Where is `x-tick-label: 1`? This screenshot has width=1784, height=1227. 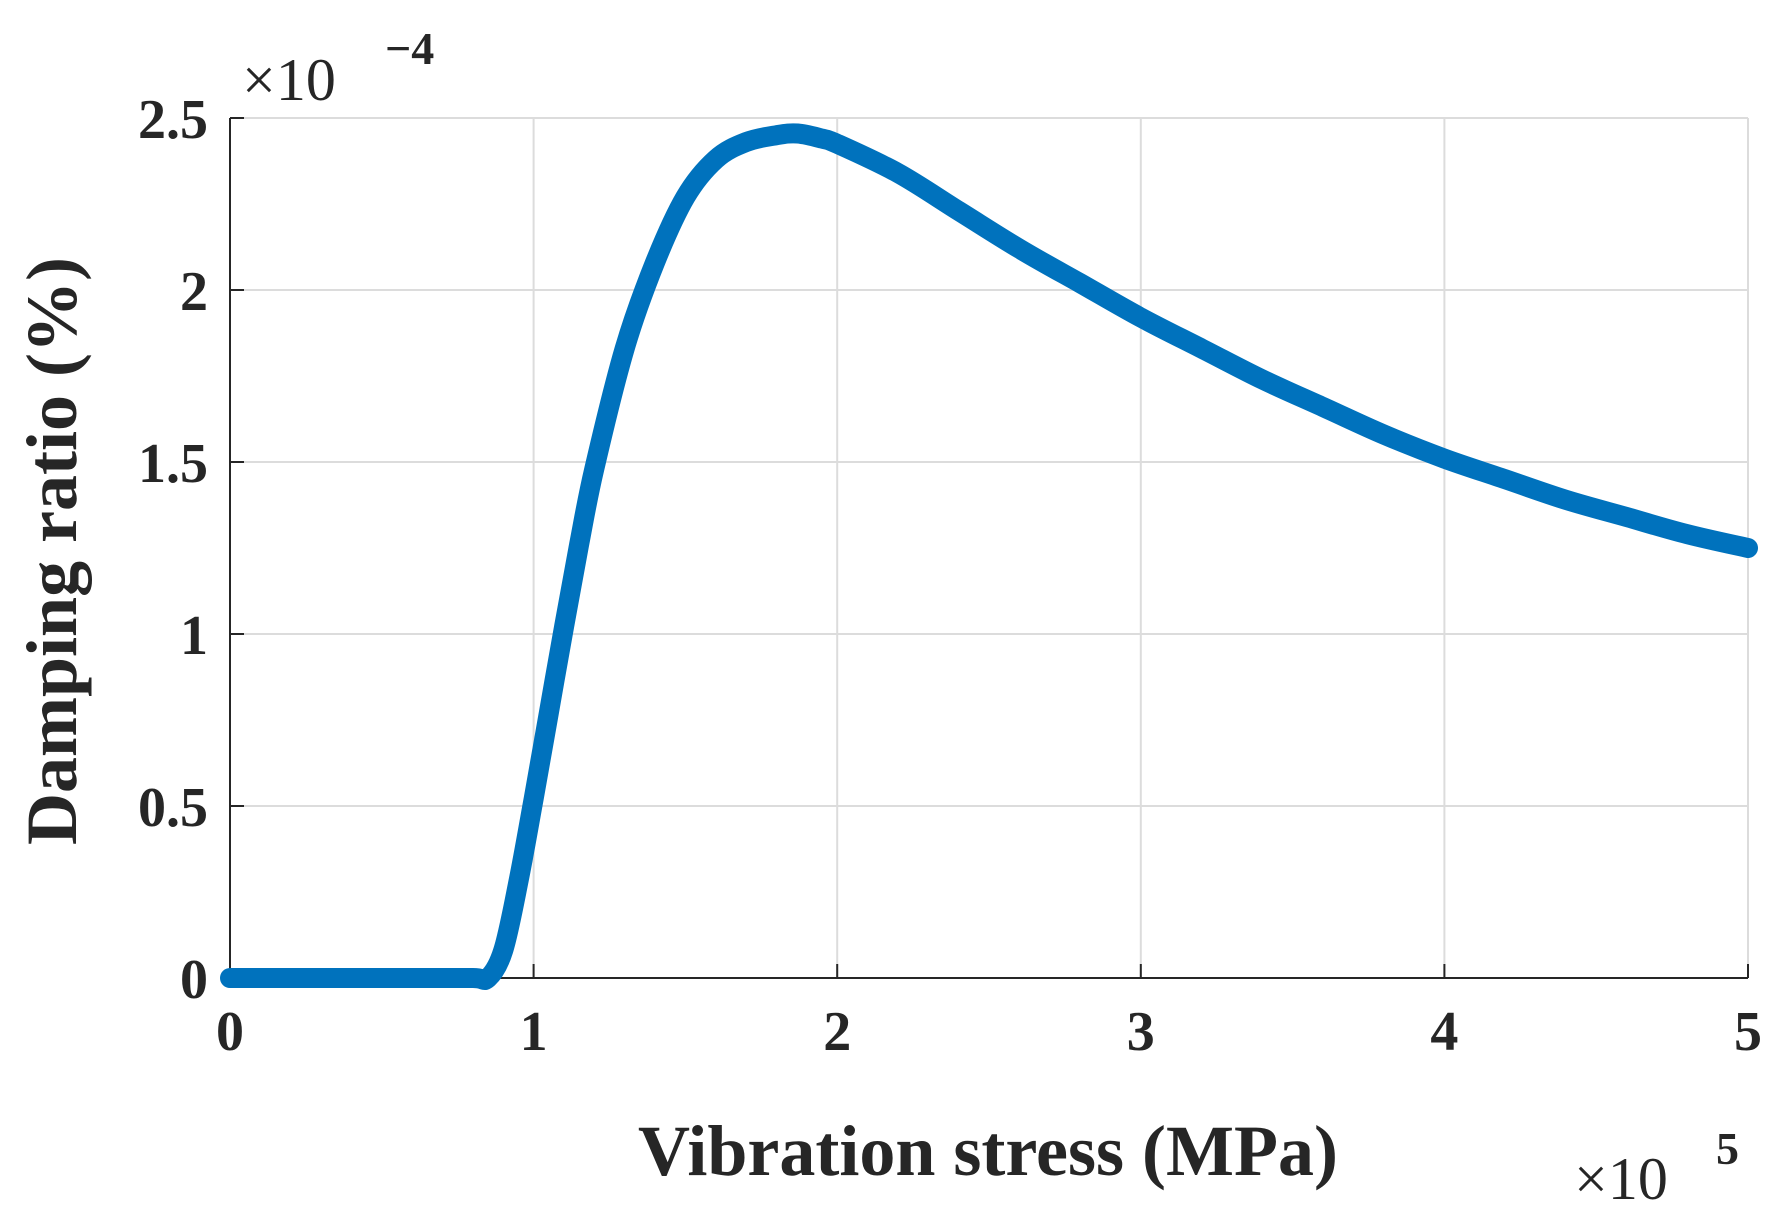
x-tick-label: 1 is located at coordinates (534, 1032).